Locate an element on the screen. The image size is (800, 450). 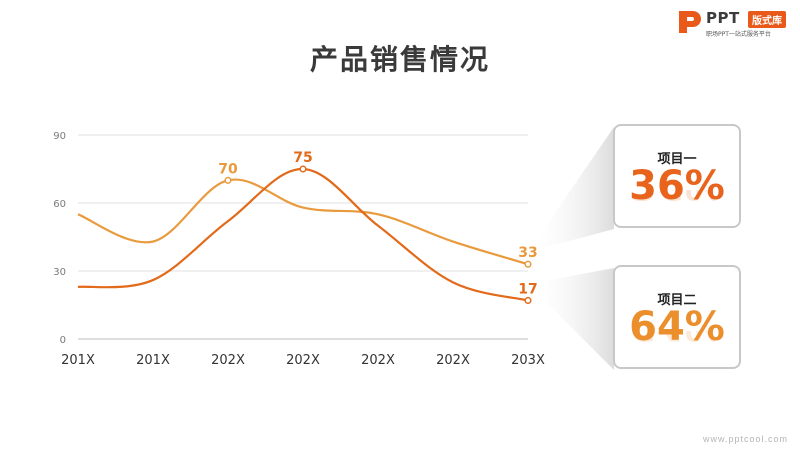
brand-badge: 版式库 is located at coordinates (767, 19).